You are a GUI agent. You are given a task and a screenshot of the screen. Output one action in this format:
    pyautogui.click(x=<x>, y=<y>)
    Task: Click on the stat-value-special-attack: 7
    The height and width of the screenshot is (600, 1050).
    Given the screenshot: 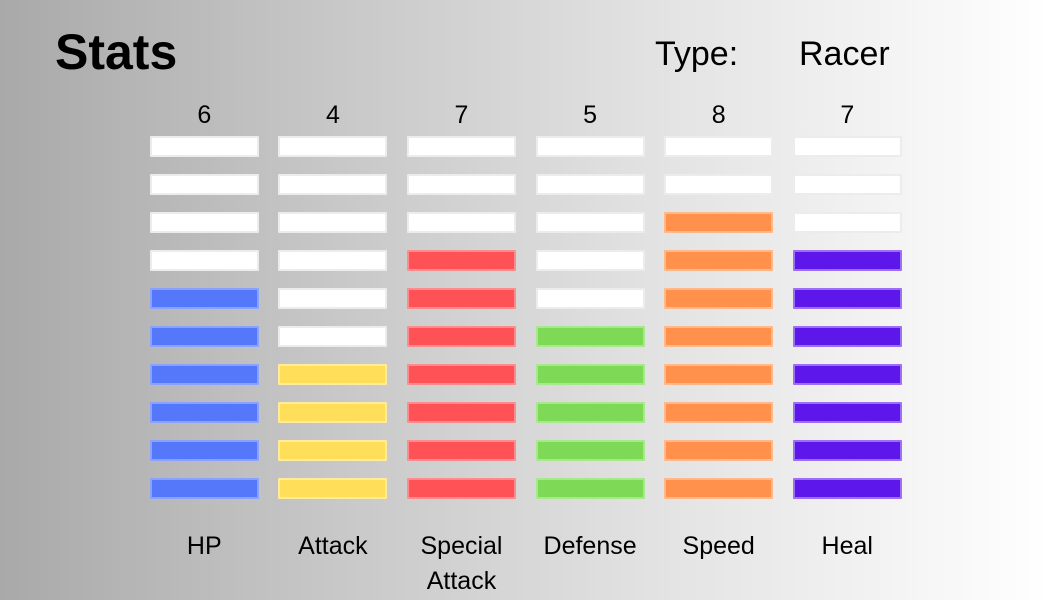 What is the action you would take?
    pyautogui.click(x=461, y=115)
    